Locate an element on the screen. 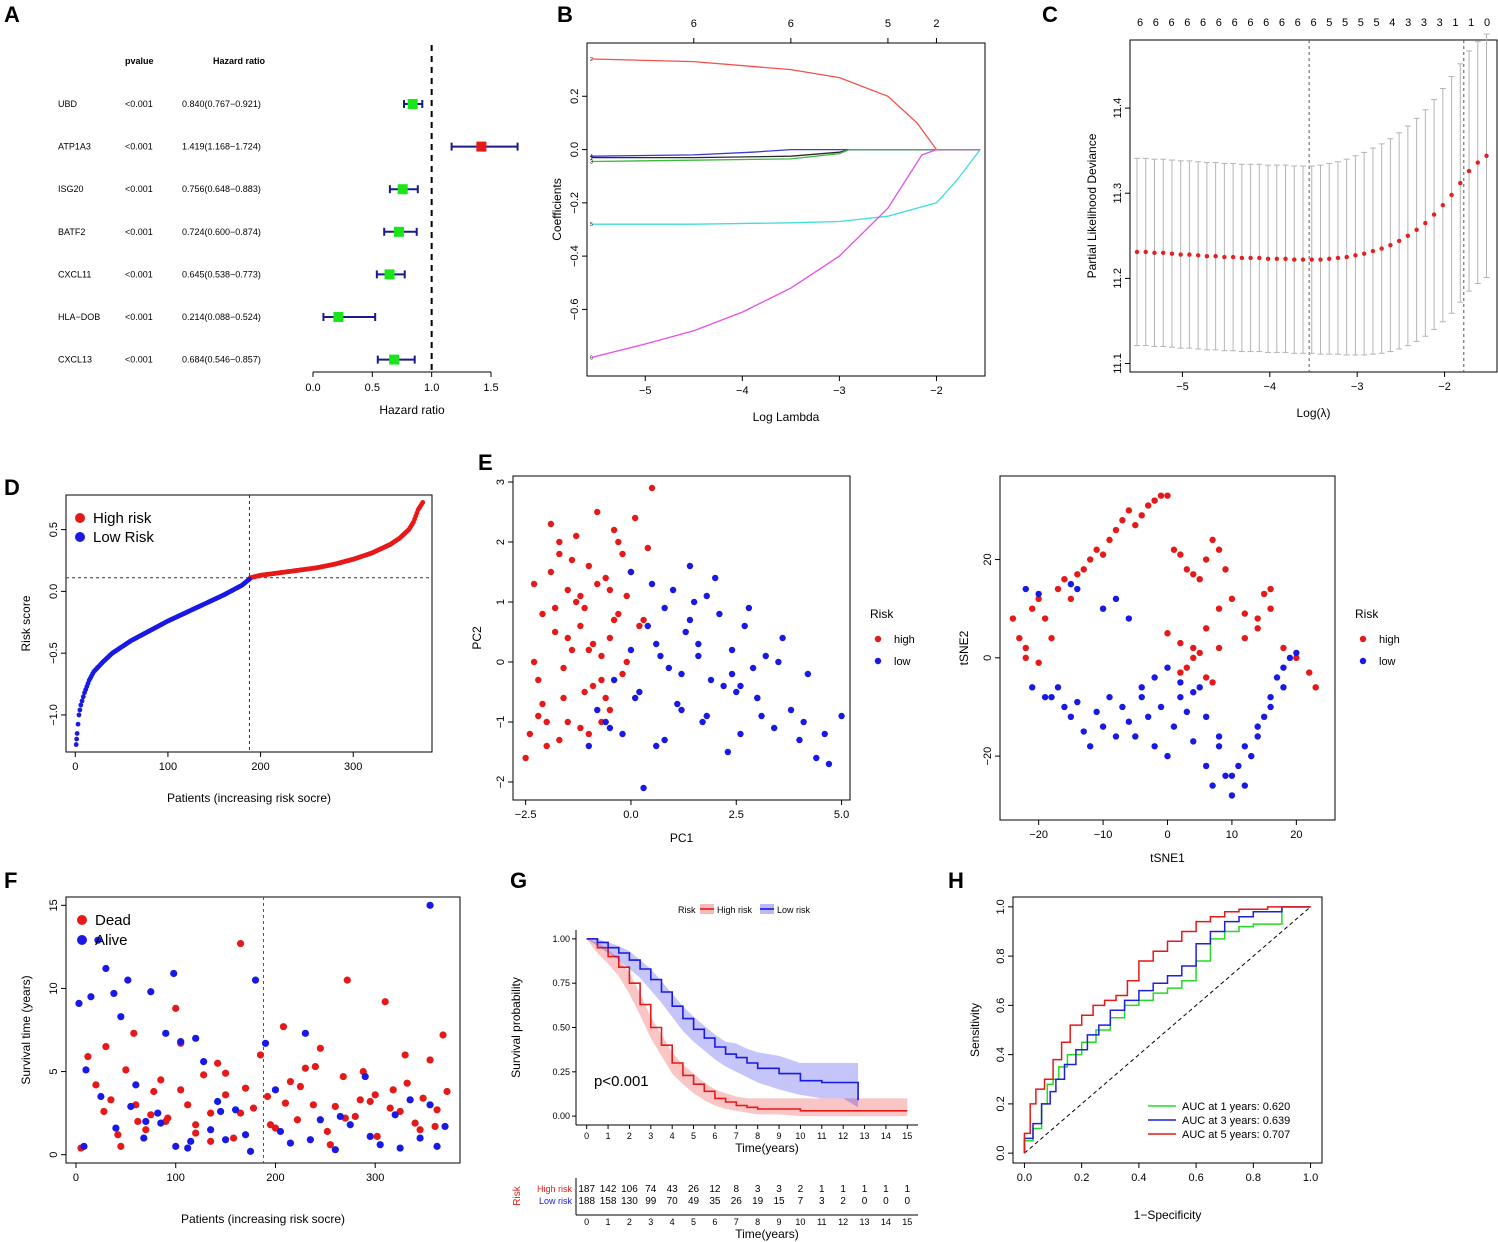  top-tick-label: 5 is located at coordinates (1377, 23).